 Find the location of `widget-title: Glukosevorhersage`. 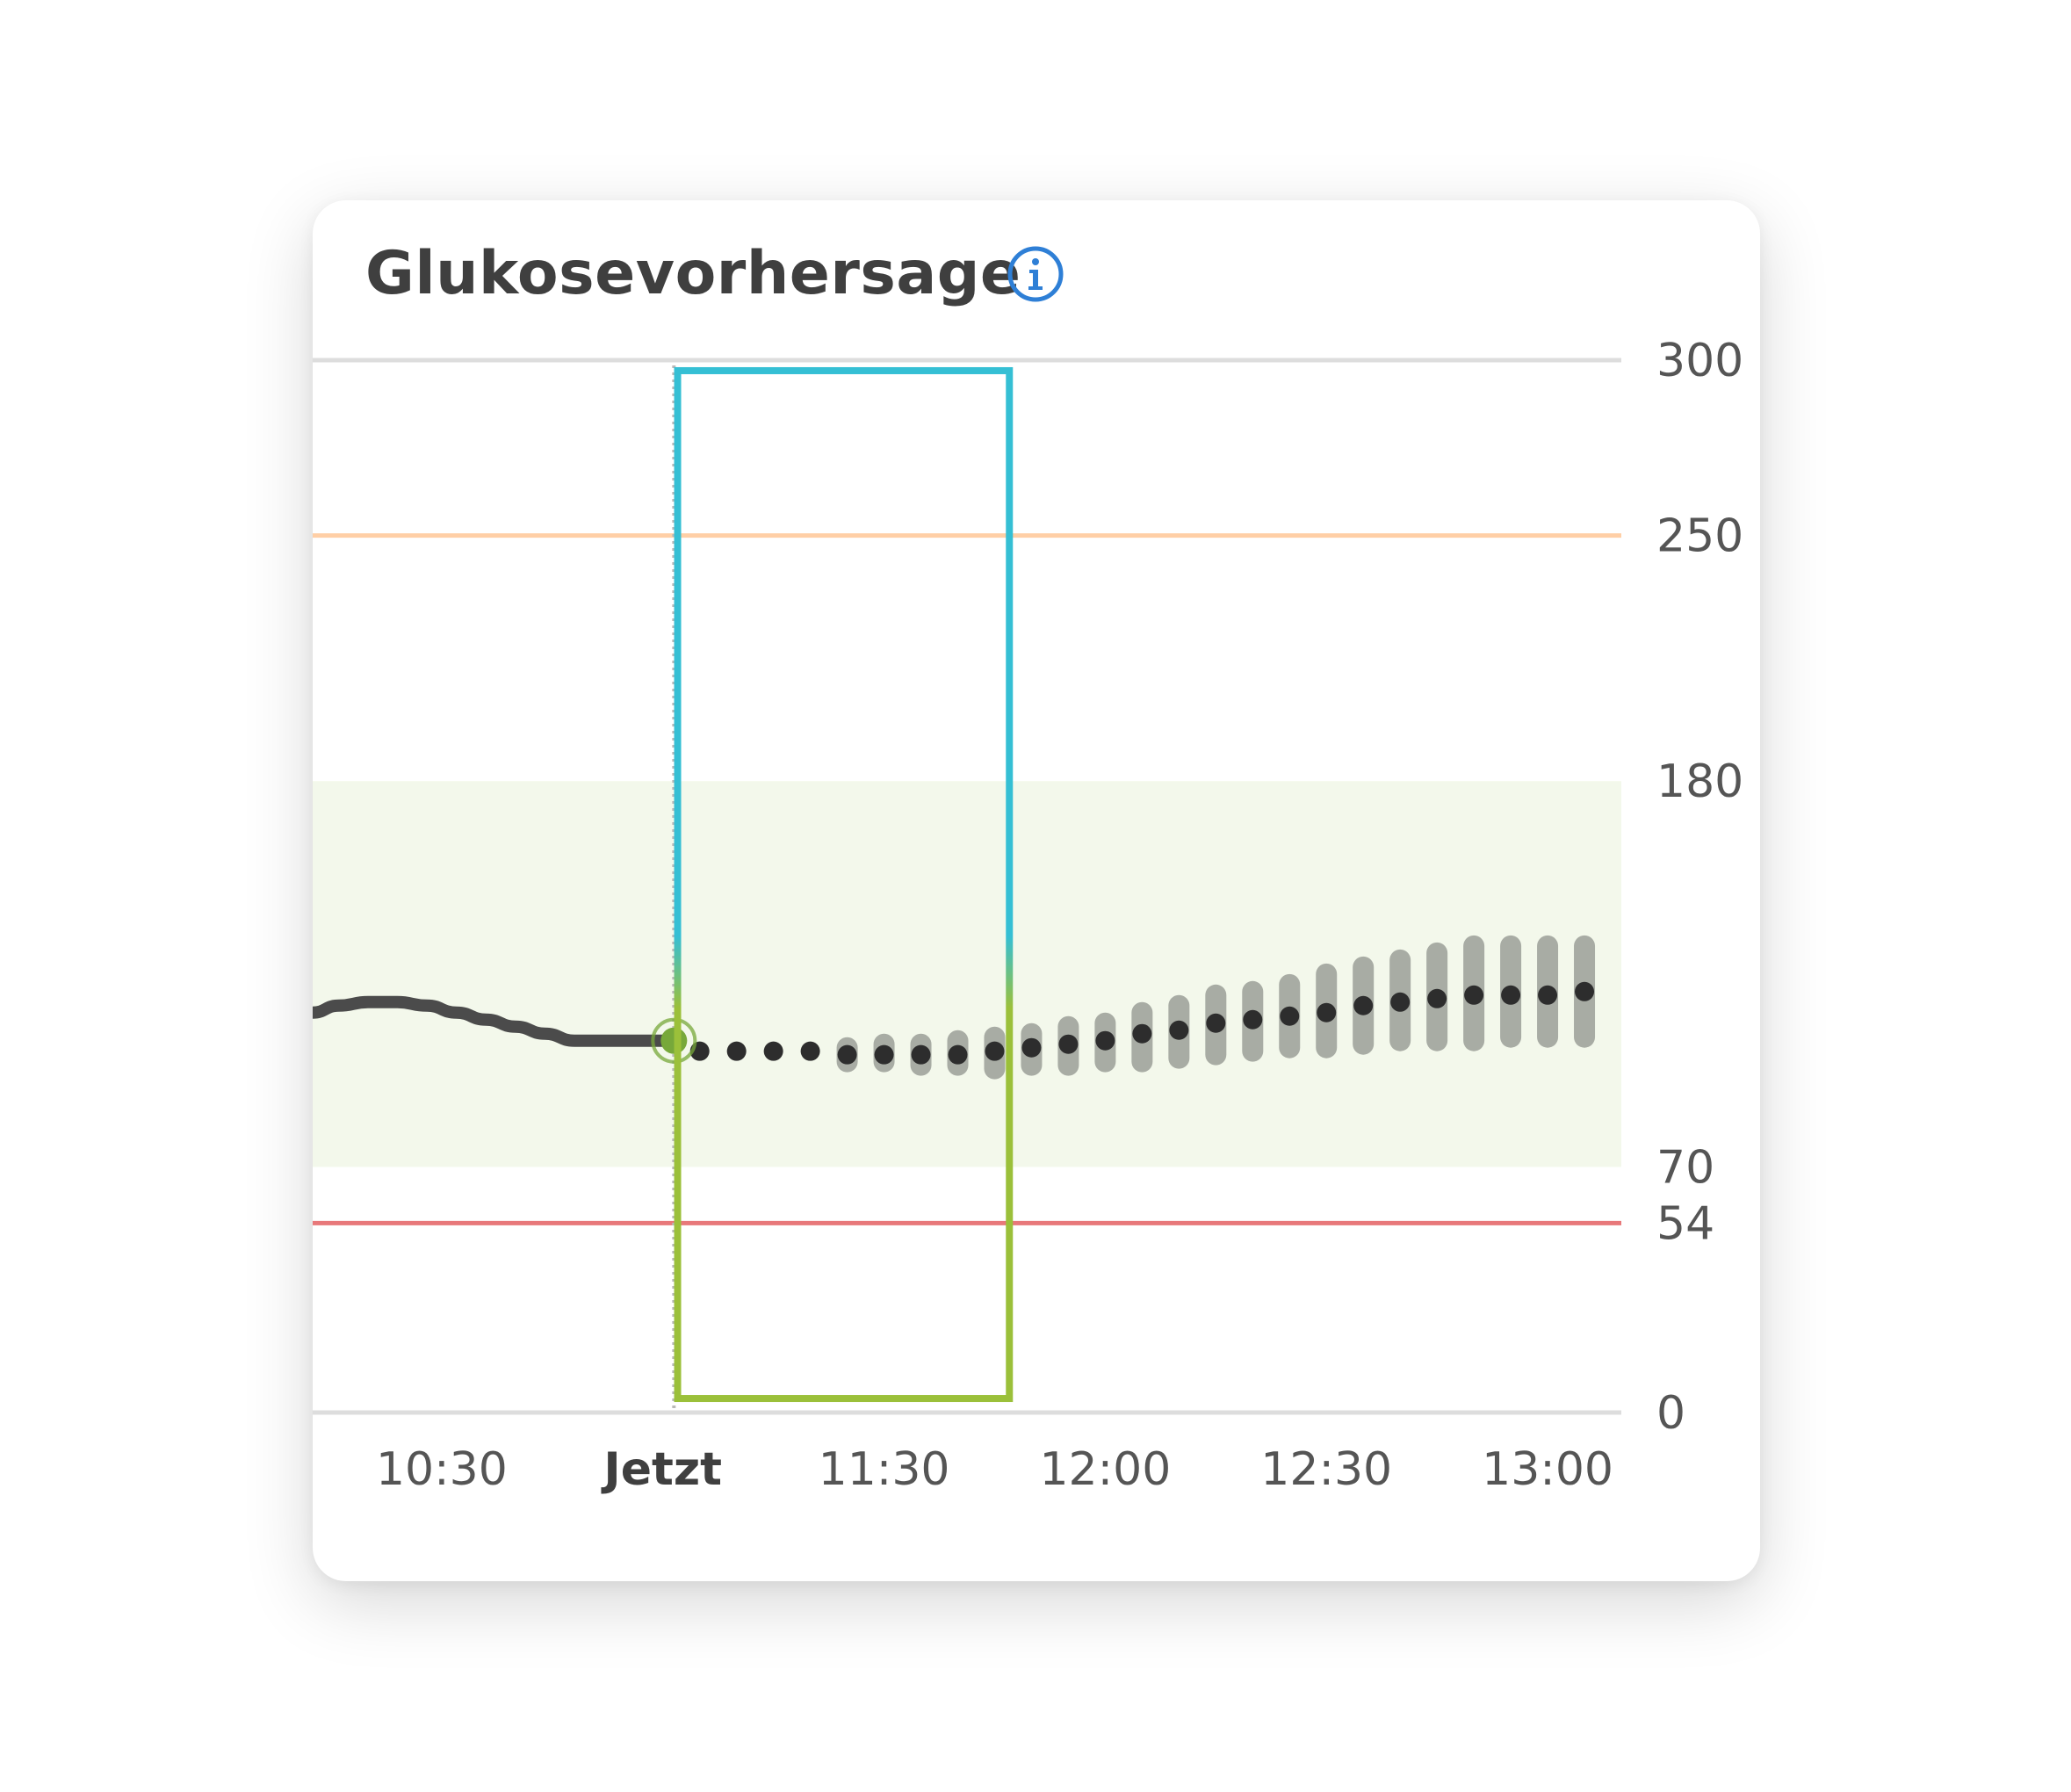

widget-title: Glukosevorhersage is located at coordinates (693, 273).